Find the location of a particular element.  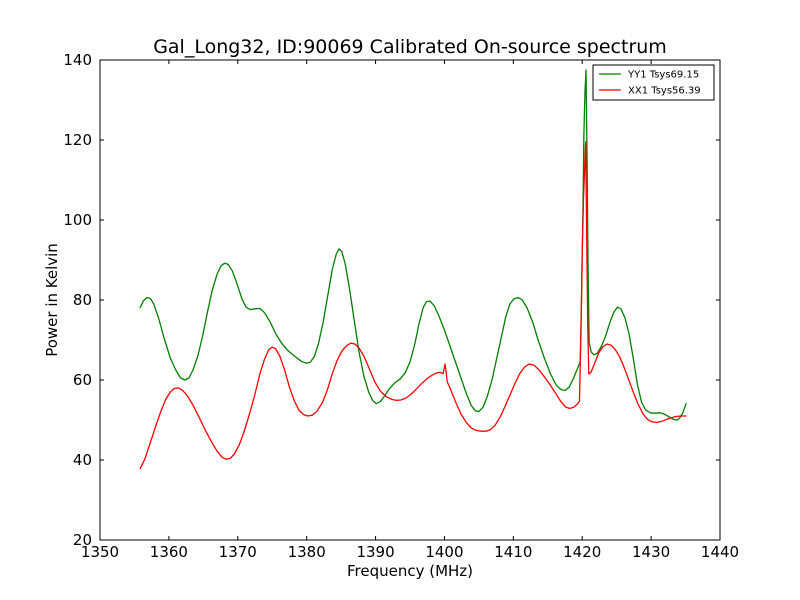

y-tick-label: 140 is located at coordinates (77, 60).